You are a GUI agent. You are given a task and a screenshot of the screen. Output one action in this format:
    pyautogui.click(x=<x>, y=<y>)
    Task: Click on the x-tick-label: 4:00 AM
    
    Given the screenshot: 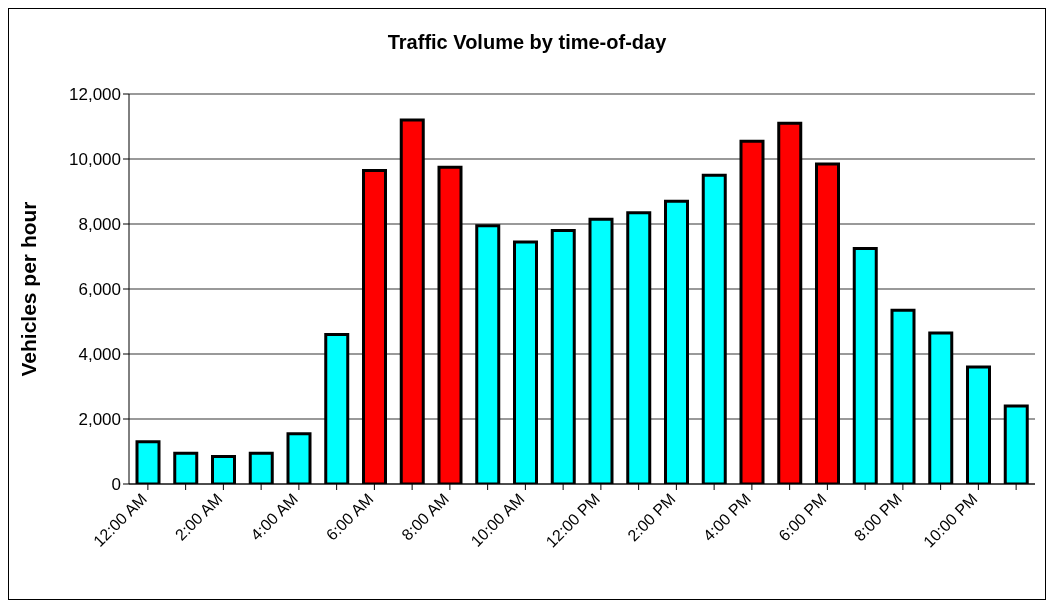 What is the action you would take?
    pyautogui.click(x=274, y=517)
    